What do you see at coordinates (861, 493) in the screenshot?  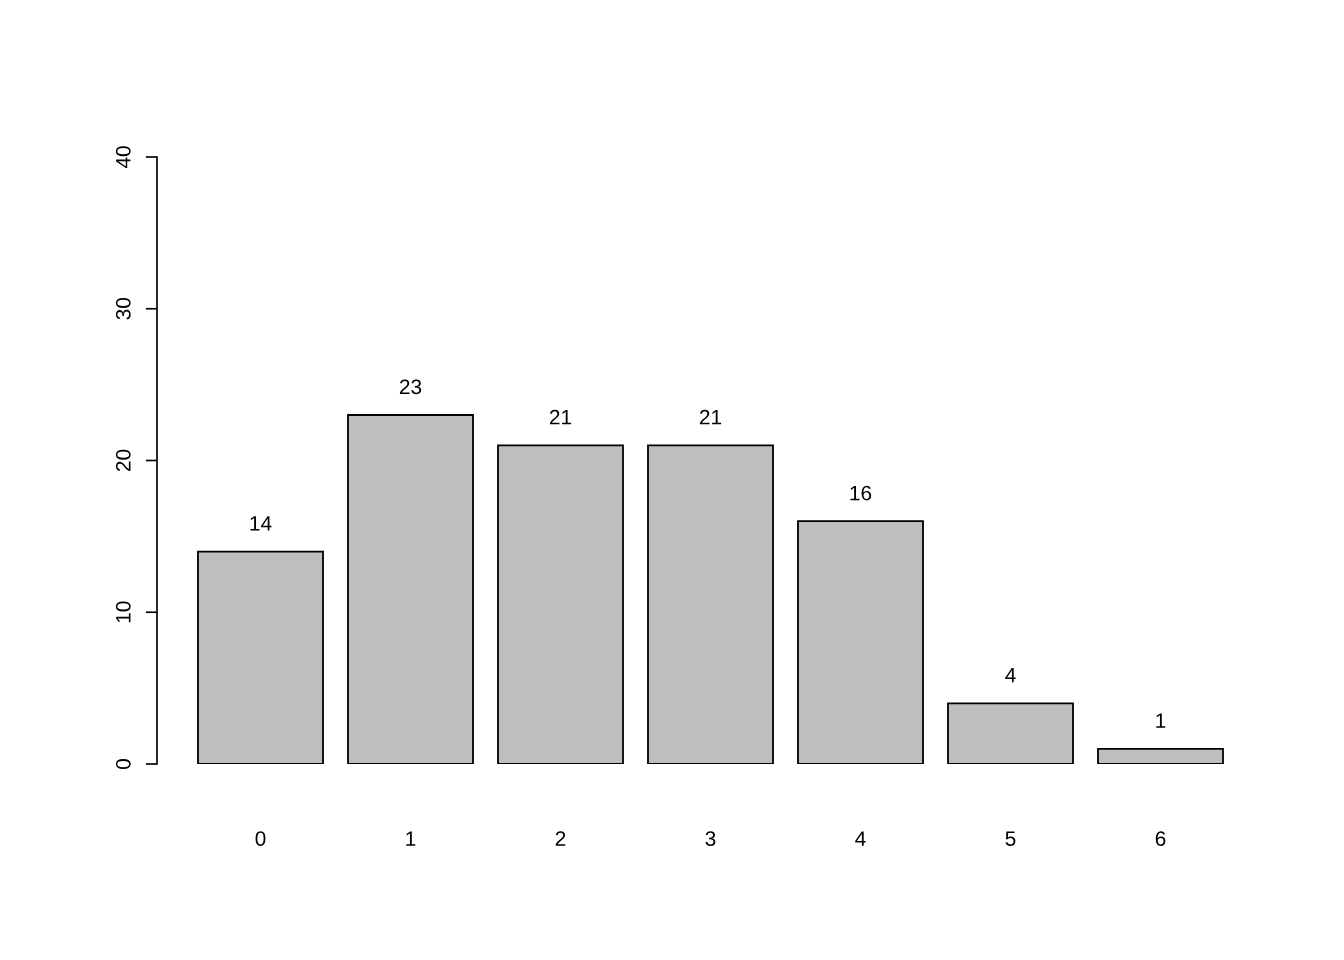 I see `data-label: 16` at bounding box center [861, 493].